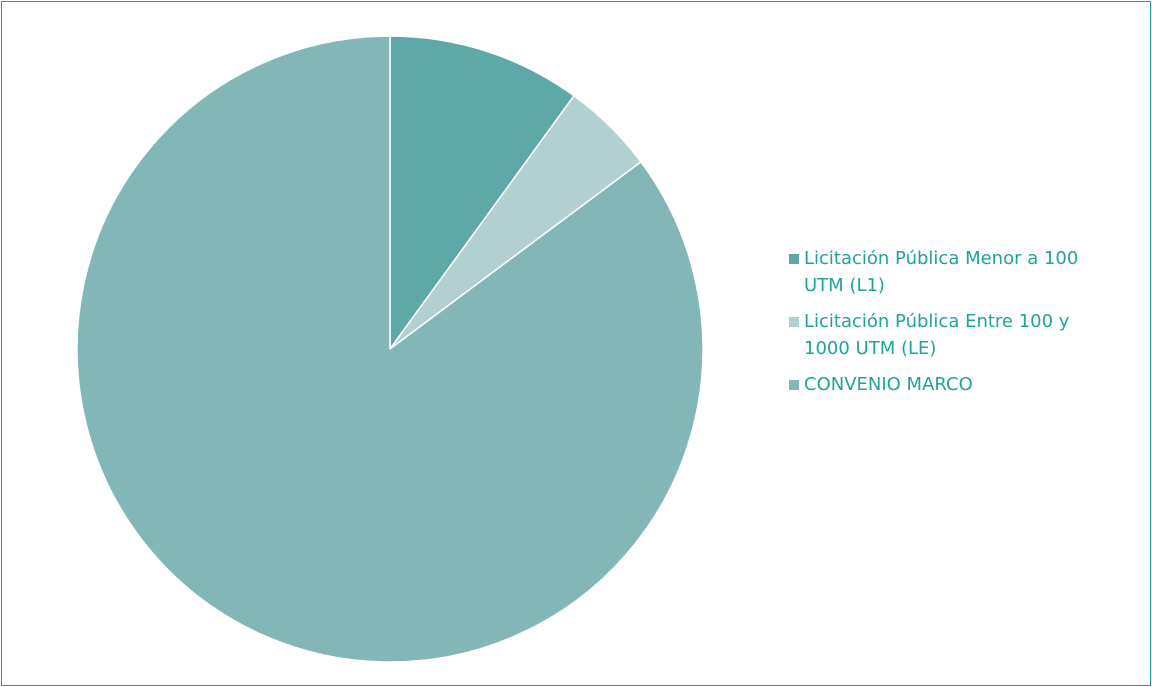 This screenshot has width=1152, height=687. I want to click on legend-swatch-l1, so click(794, 259).